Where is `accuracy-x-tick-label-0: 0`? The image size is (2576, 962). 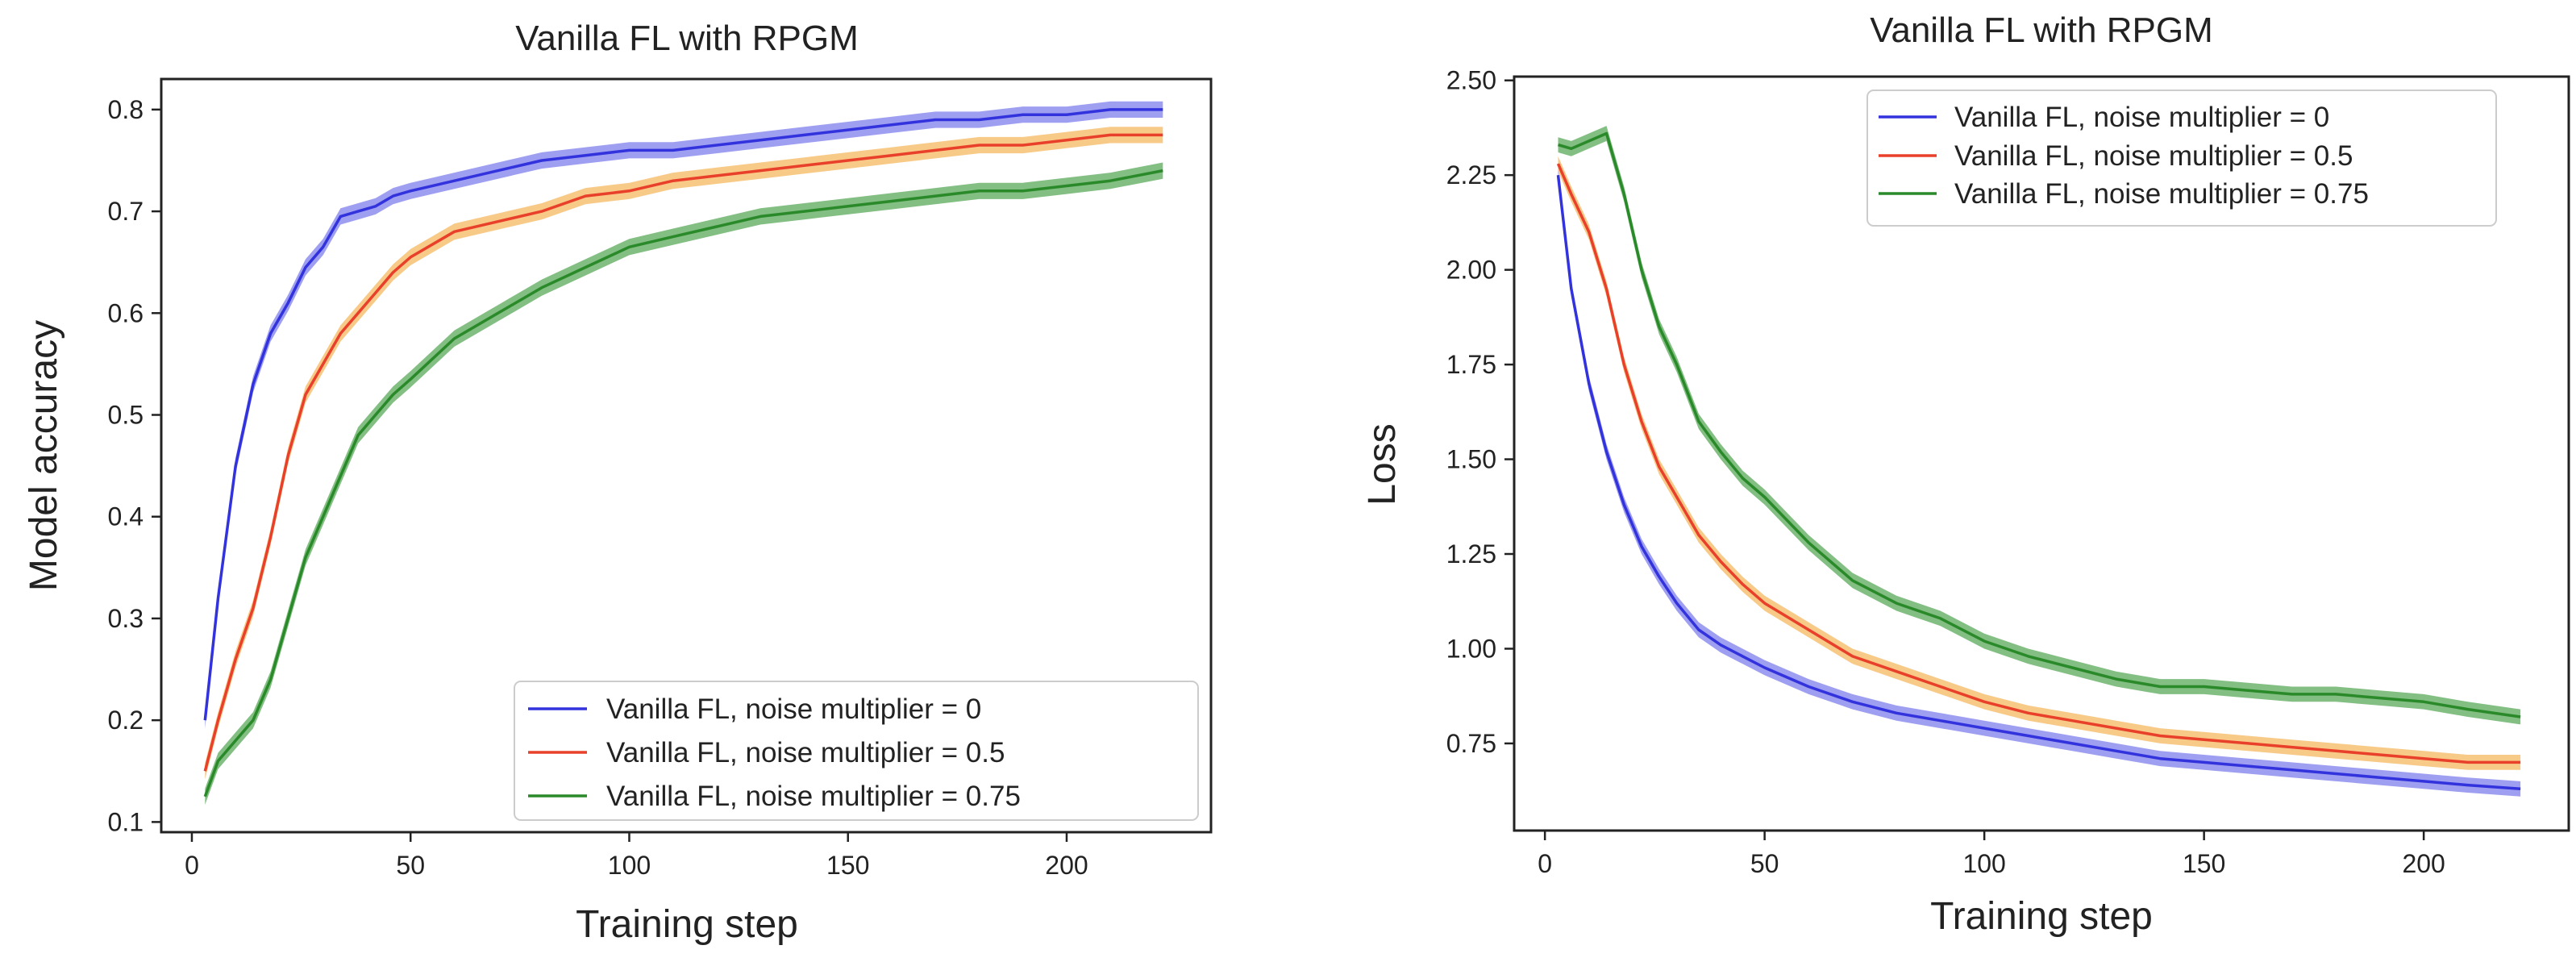
accuracy-x-tick-label-0: 0 is located at coordinates (192, 865).